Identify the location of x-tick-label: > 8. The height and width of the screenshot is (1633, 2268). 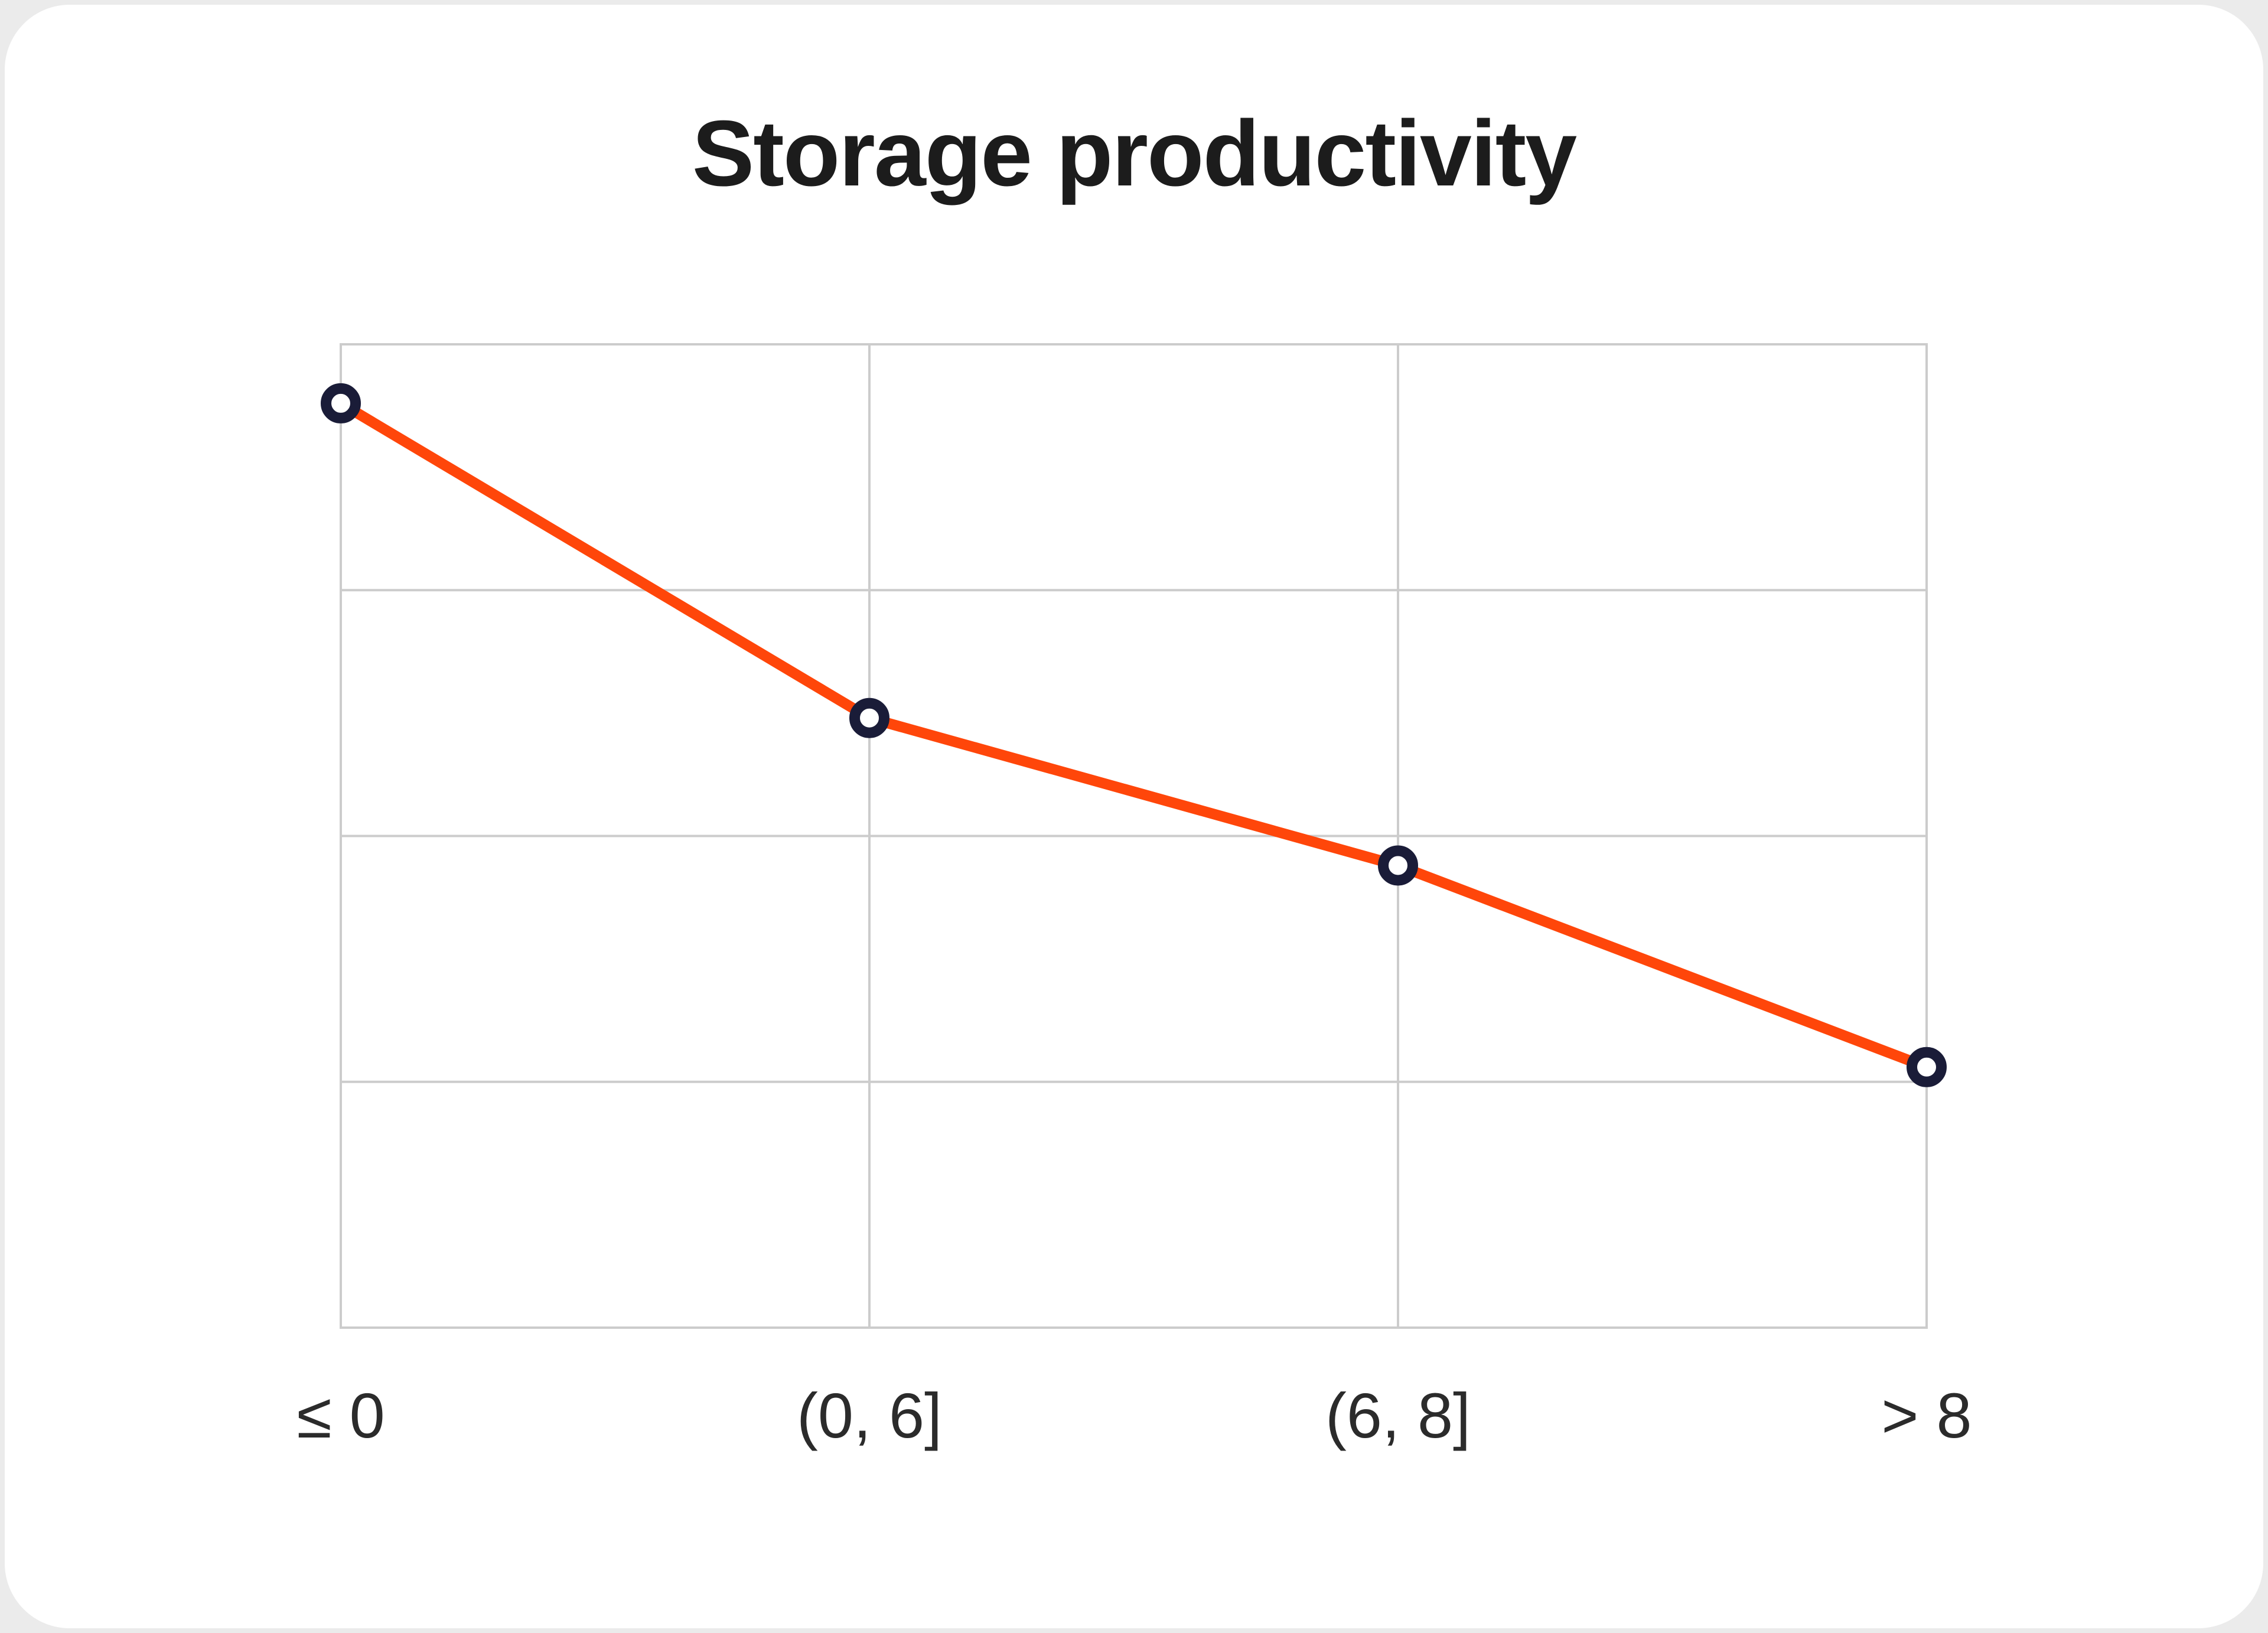
(1926, 1415).